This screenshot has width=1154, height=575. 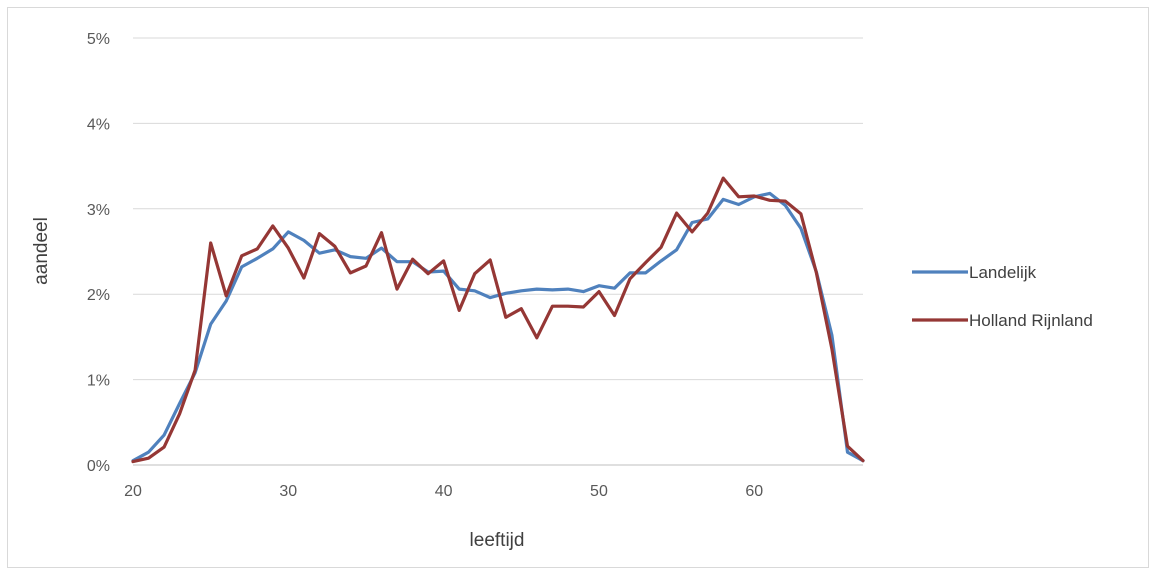 What do you see at coordinates (98, 466) in the screenshot?
I see `y-tick-label: 0%` at bounding box center [98, 466].